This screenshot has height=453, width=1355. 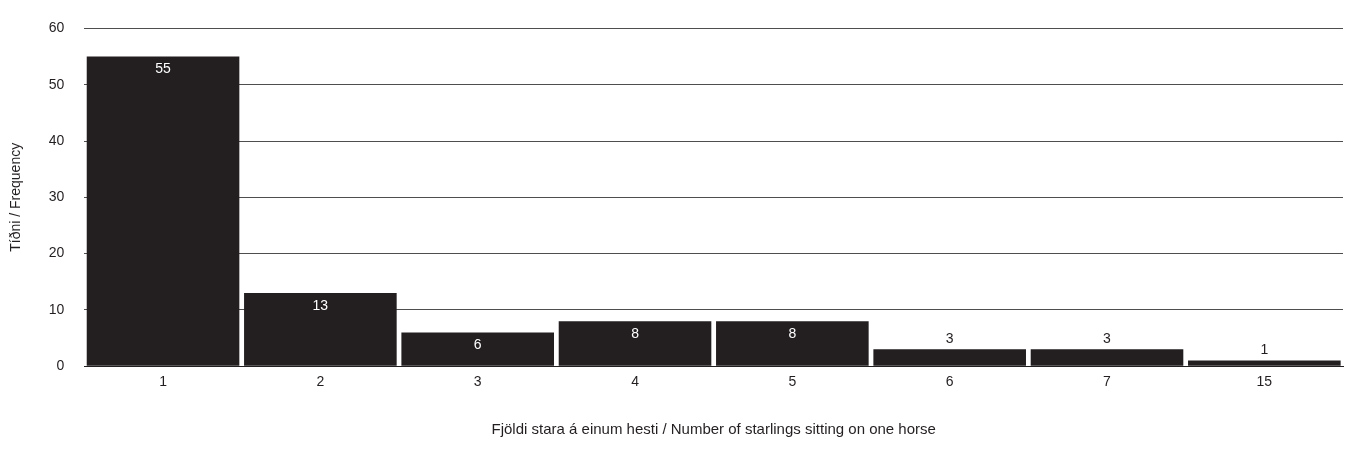 What do you see at coordinates (56, 196) in the screenshot?
I see `y-tick-label: 30` at bounding box center [56, 196].